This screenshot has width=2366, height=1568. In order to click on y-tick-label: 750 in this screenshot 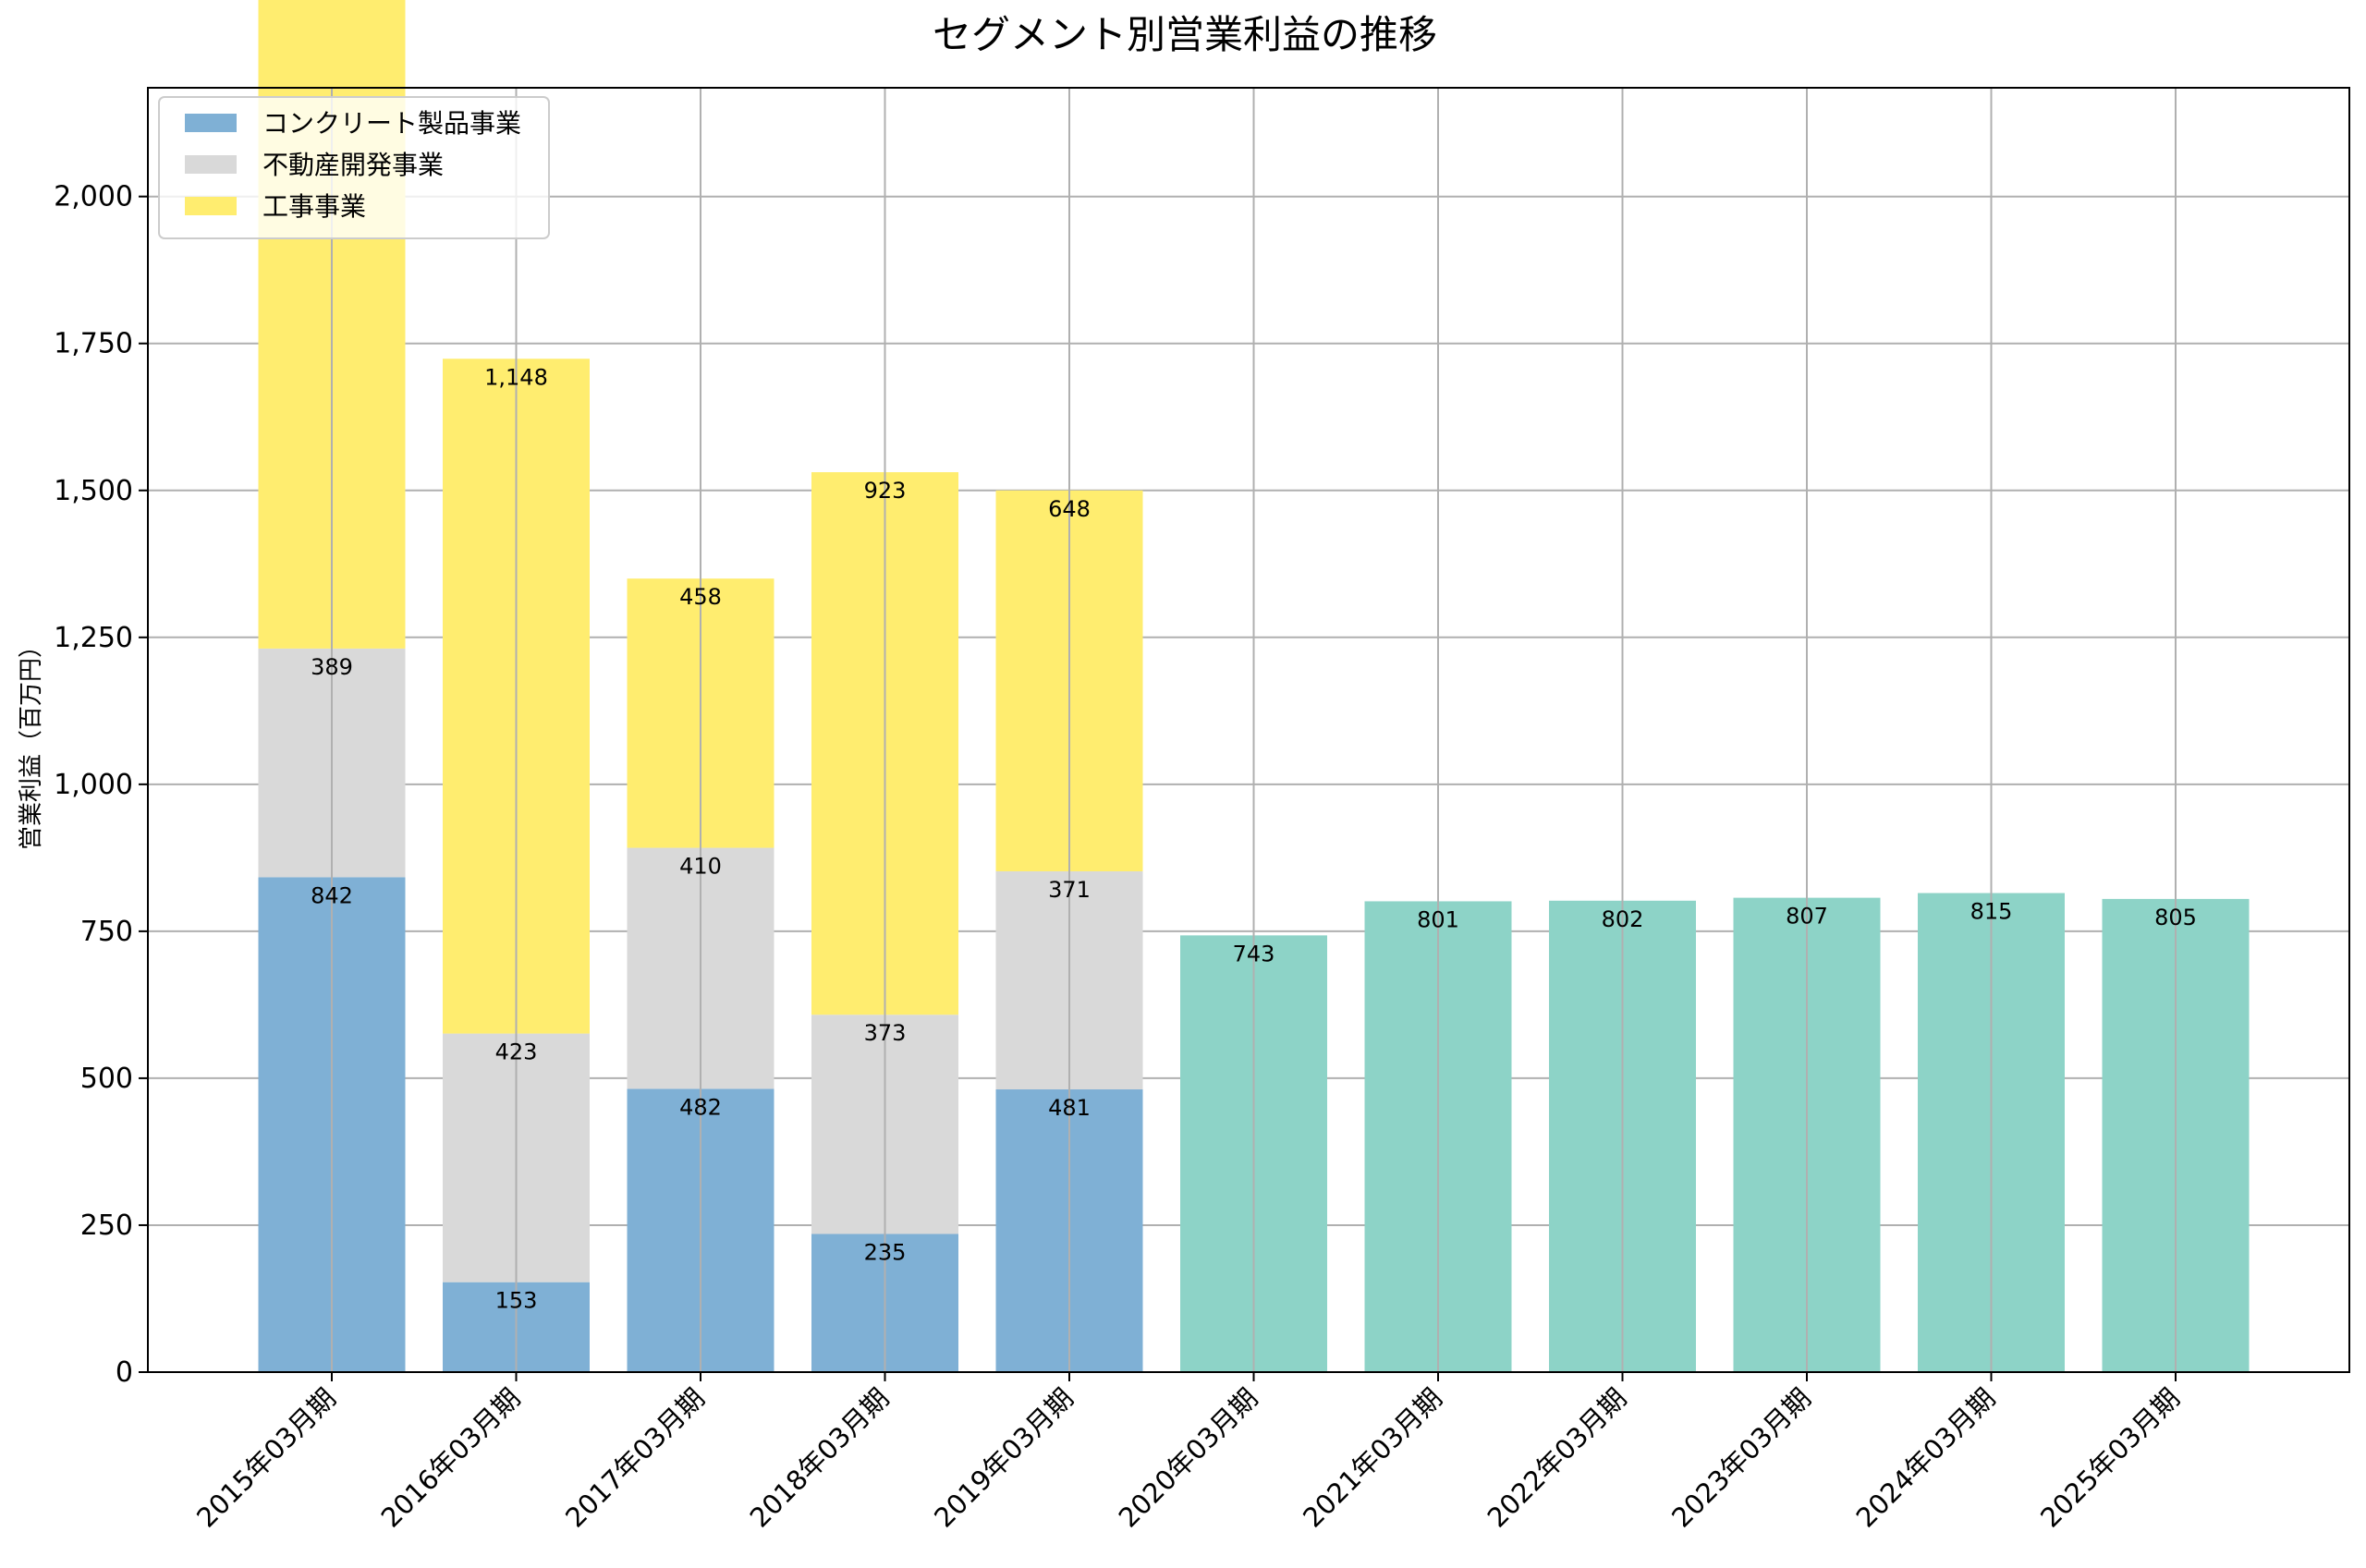, I will do `click(106, 932)`.